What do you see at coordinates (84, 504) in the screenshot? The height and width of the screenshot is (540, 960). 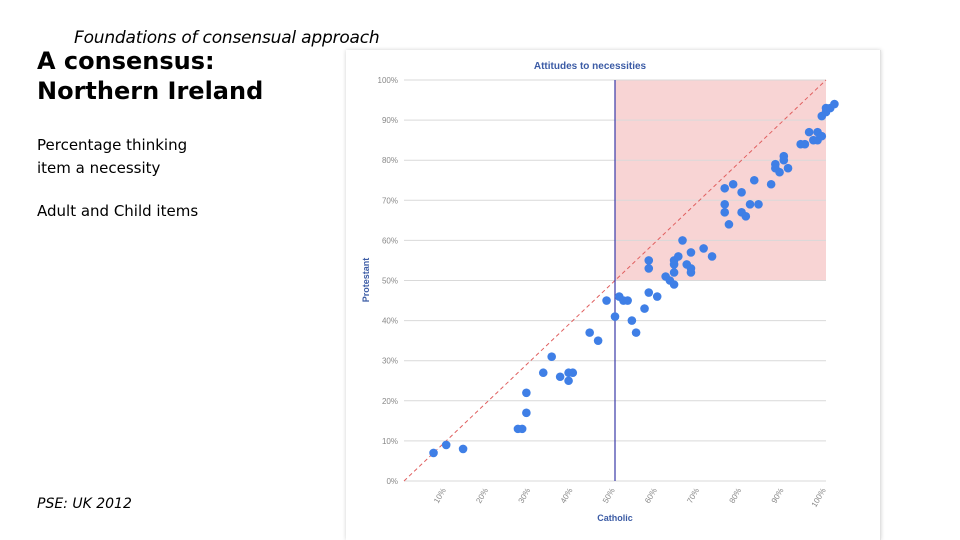 I see `source-note: PSE: UK 2012` at bounding box center [84, 504].